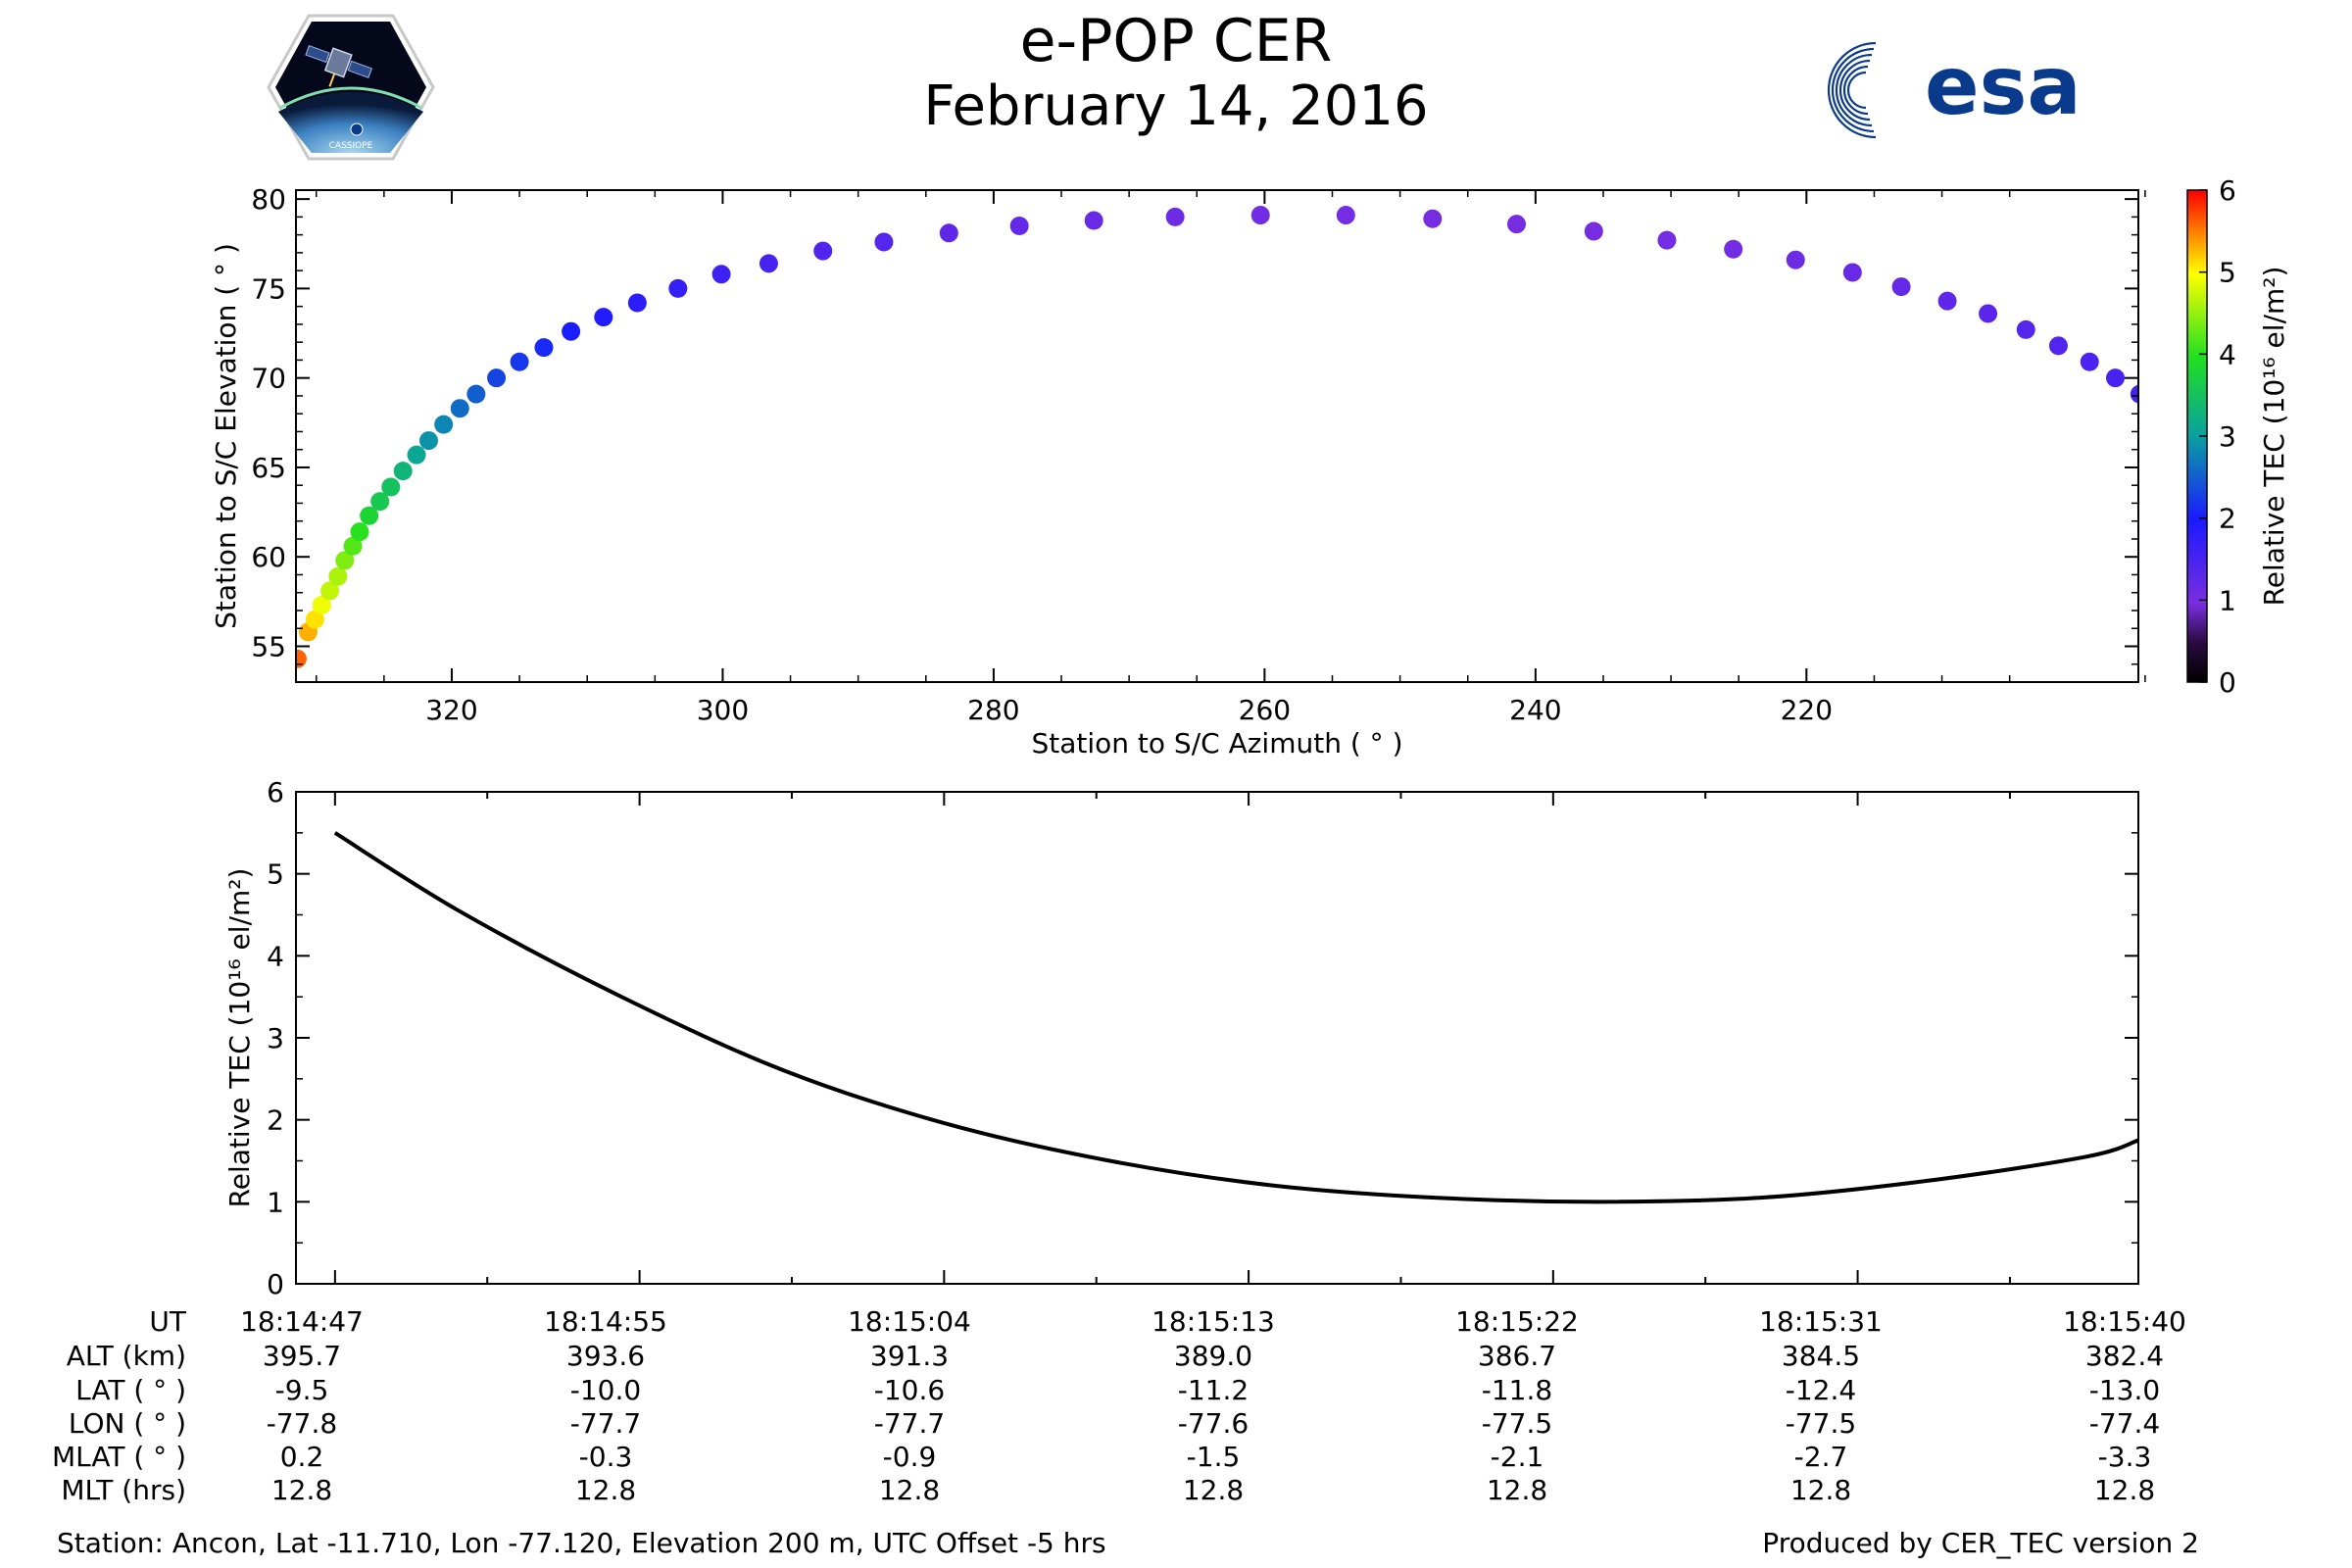  Describe the element at coordinates (351, 146) in the screenshot. I see `cassiope-logo-text: CASSIOPE` at that location.